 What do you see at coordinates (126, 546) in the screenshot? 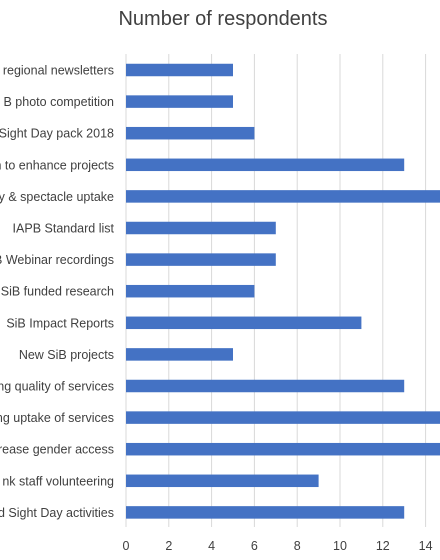
I see `x-tick-label: 0` at bounding box center [126, 546].